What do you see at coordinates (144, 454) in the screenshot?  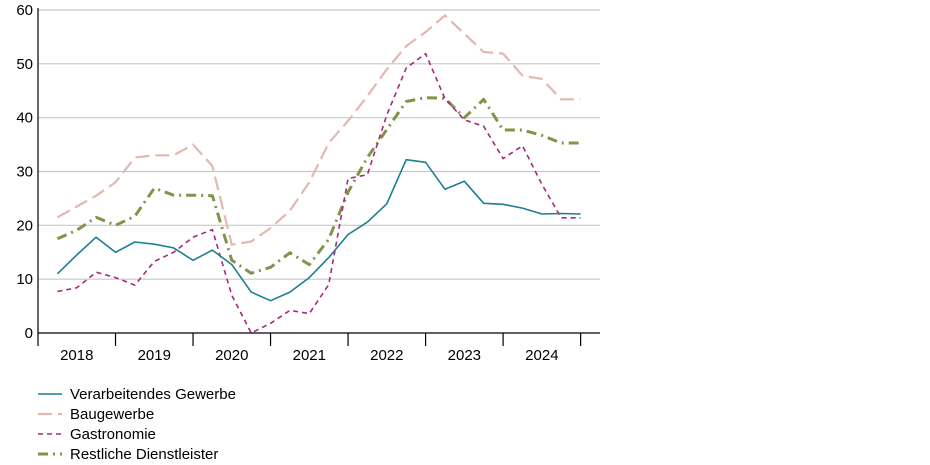 I see `legend-label-restliche-dienstleister: Restliche Dienstleister` at bounding box center [144, 454].